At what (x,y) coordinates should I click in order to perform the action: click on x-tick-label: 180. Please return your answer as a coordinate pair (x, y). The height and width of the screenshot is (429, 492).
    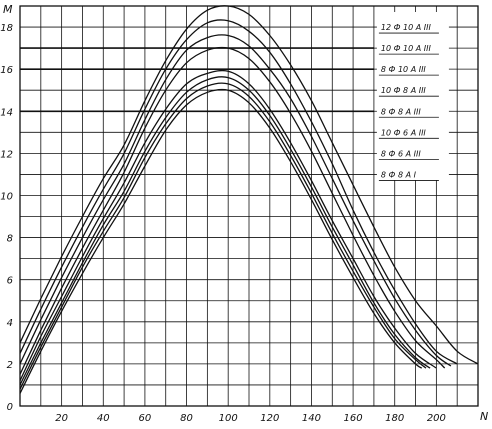
    Looking at the image, I should click on (394, 418).